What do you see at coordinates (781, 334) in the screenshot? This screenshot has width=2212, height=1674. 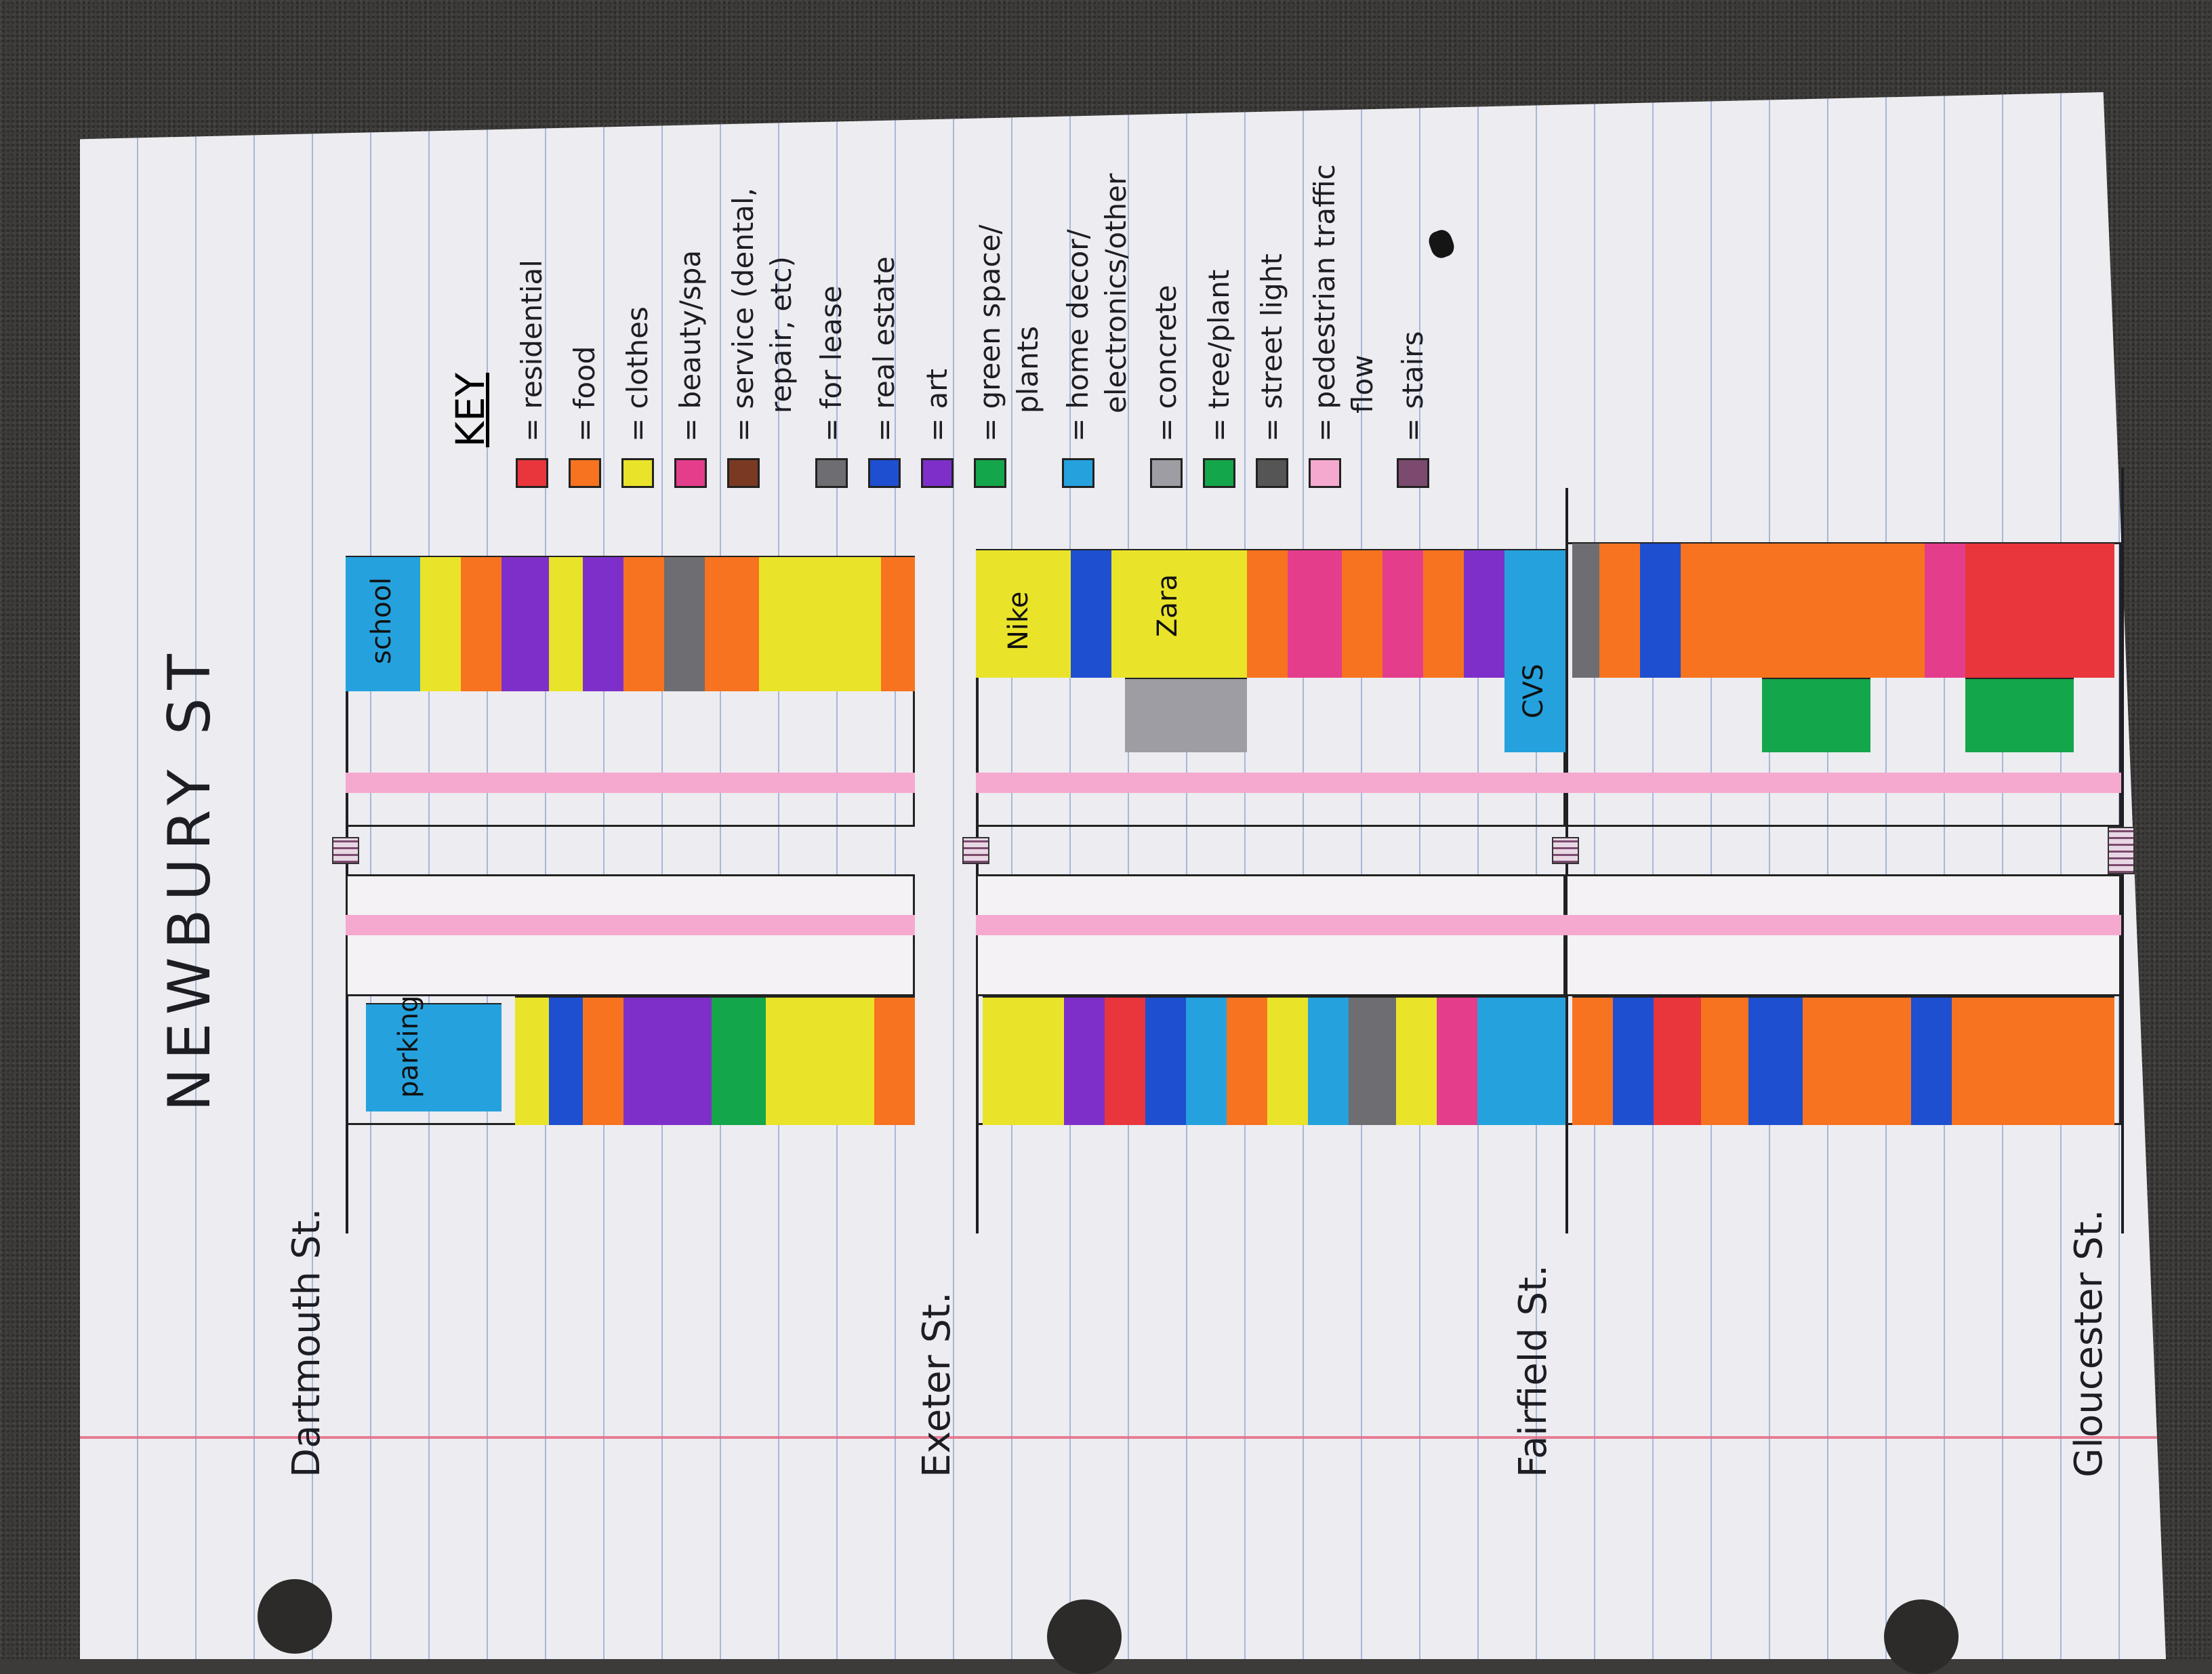 I see `key-label-continued: repair, etc)` at bounding box center [781, 334].